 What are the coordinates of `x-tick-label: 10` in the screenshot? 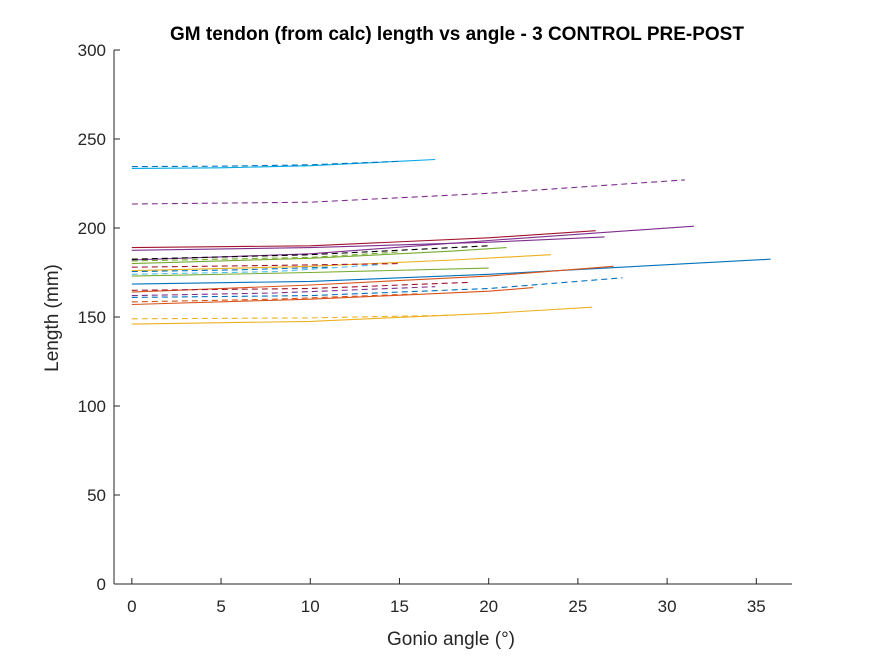 It's located at (310, 606).